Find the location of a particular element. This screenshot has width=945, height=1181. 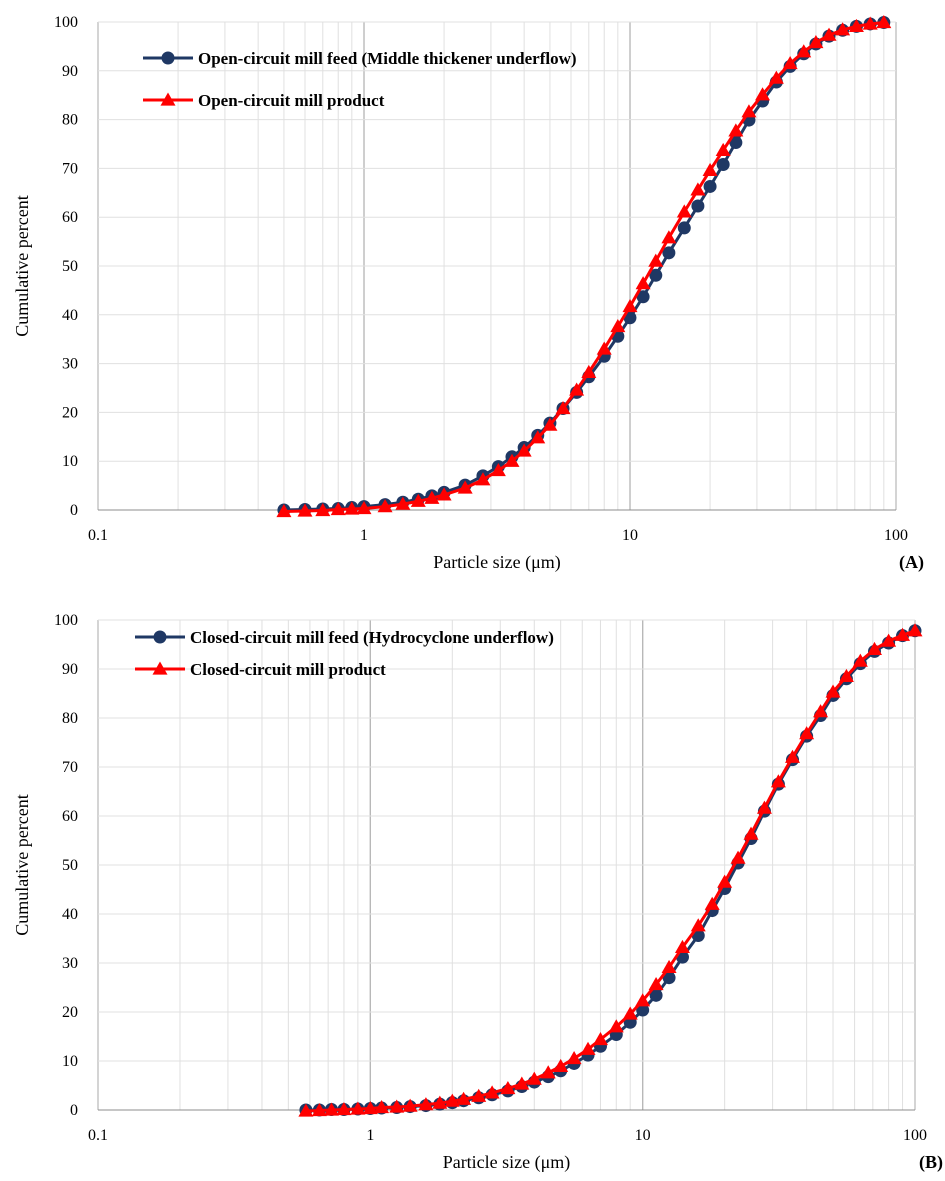

legend-label: Open-circuit mill product is located at coordinates (291, 100).